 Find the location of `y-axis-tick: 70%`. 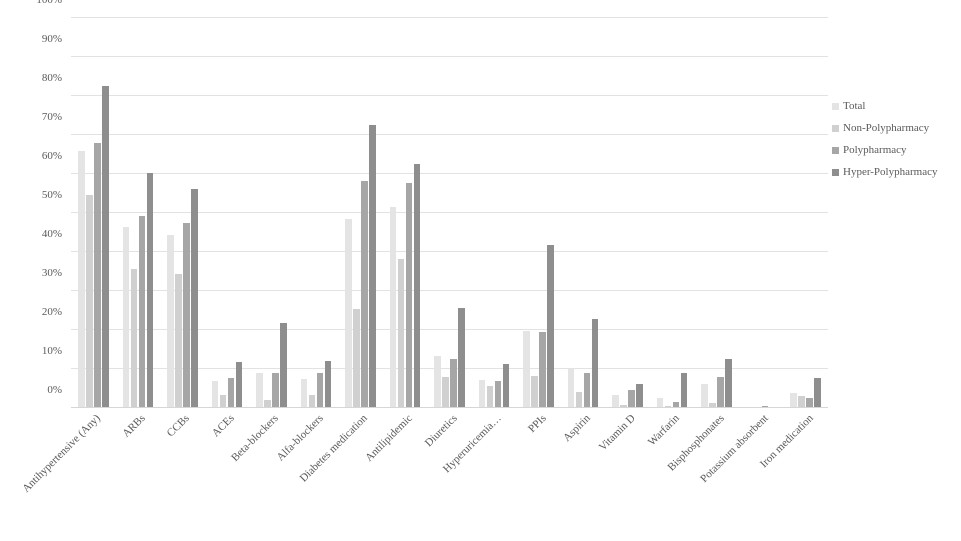

y-axis-tick: 70% is located at coordinates (51, 117).